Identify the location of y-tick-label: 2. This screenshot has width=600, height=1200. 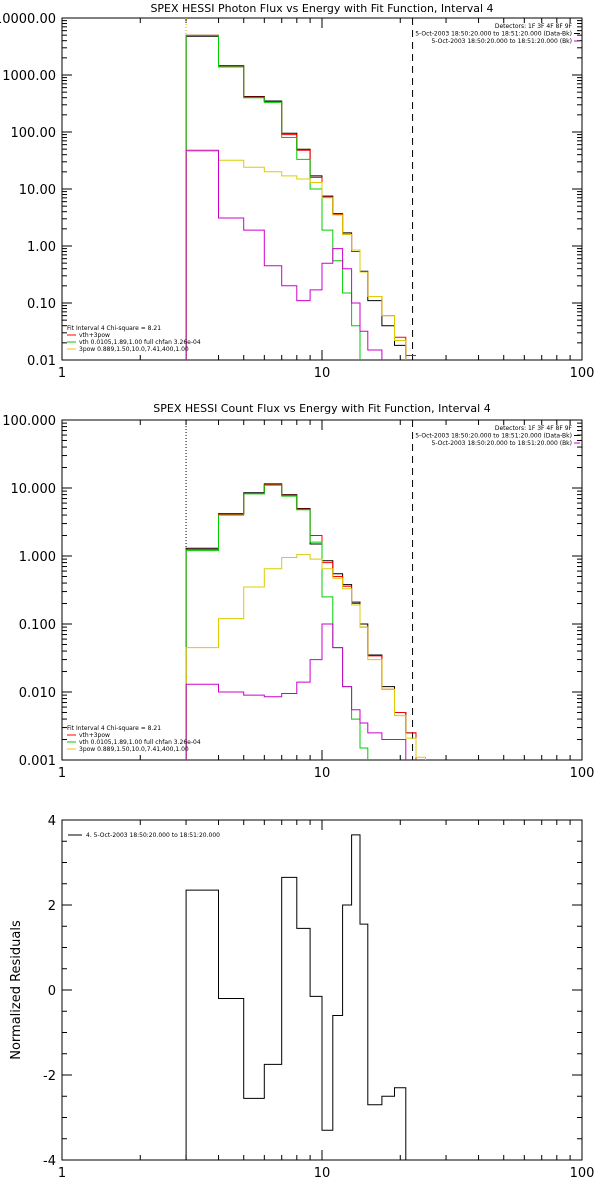
(52, 906).